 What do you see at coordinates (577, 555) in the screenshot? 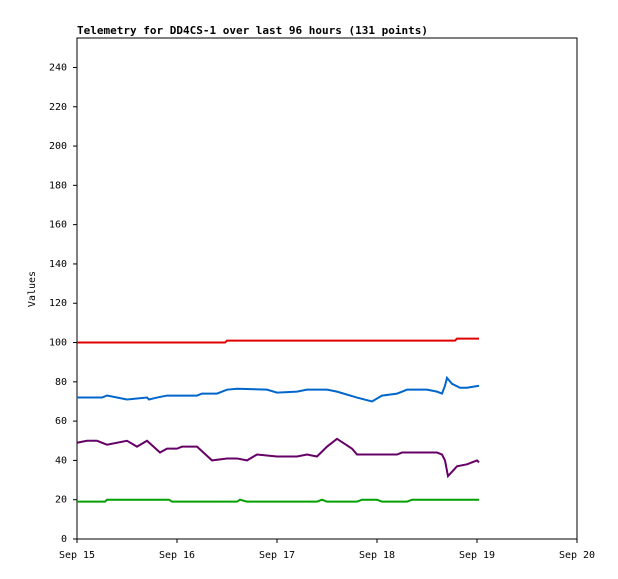
I see `x-tick-label: Sep 20` at bounding box center [577, 555].